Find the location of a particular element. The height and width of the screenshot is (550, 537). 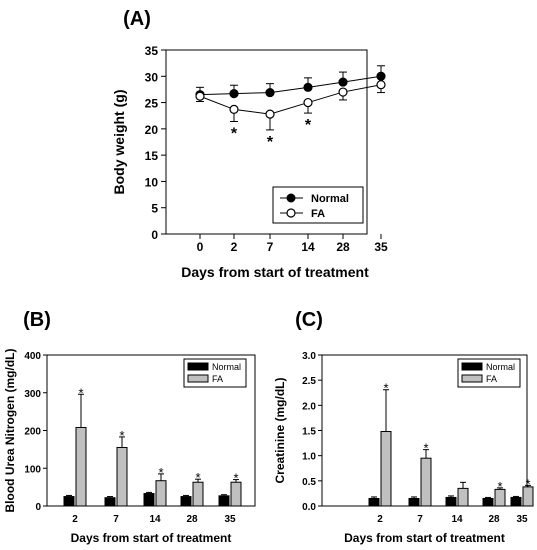

panel-a-series-normal-line is located at coordinates (290, 85).